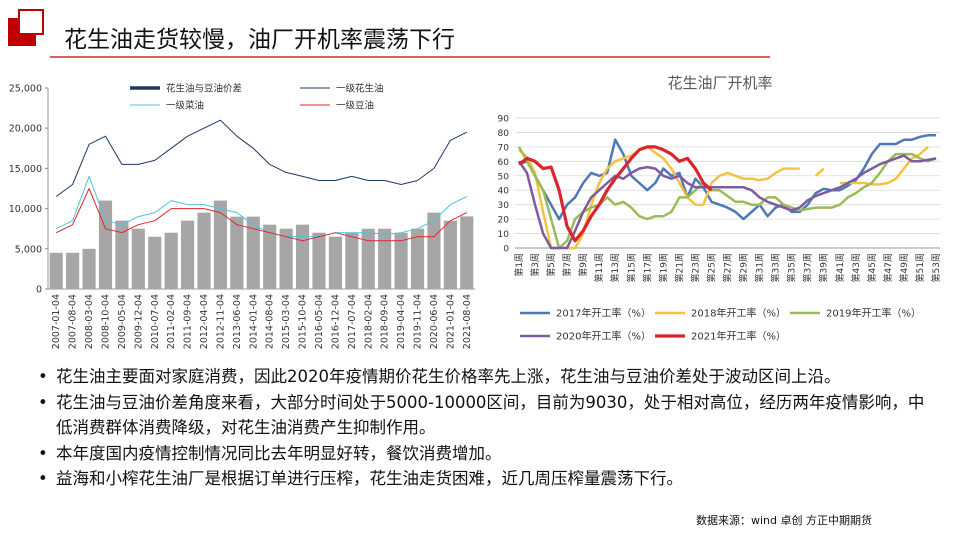  Describe the element at coordinates (28, 249) in the screenshot. I see `y-tick-label: 5,000` at that location.